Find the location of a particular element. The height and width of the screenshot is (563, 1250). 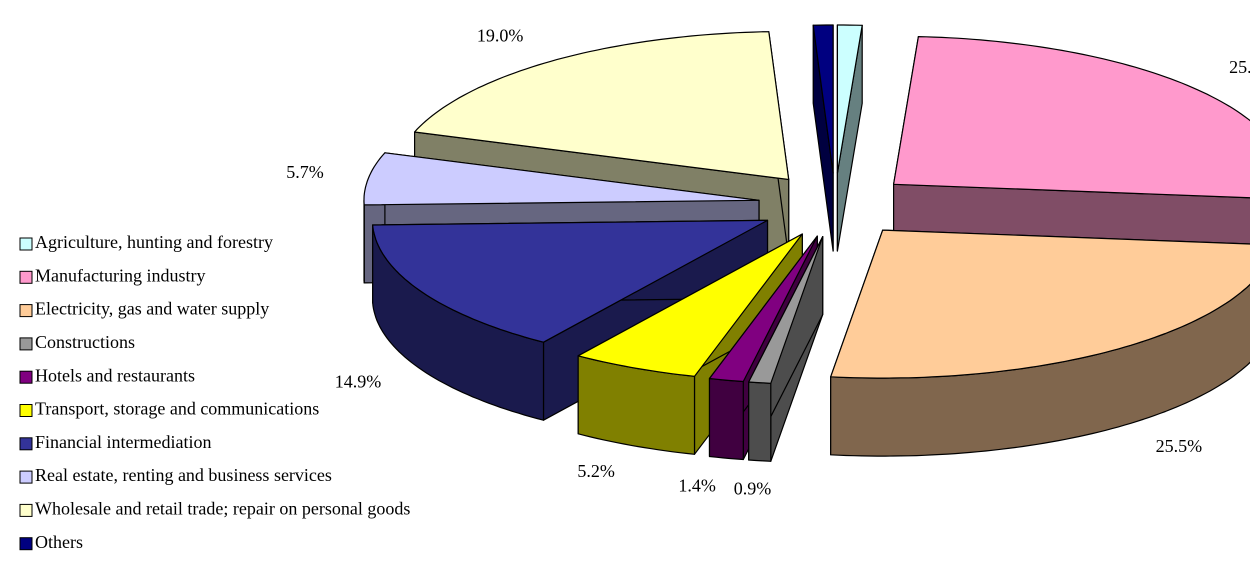

data-label: 1.4% is located at coordinates (697, 485).